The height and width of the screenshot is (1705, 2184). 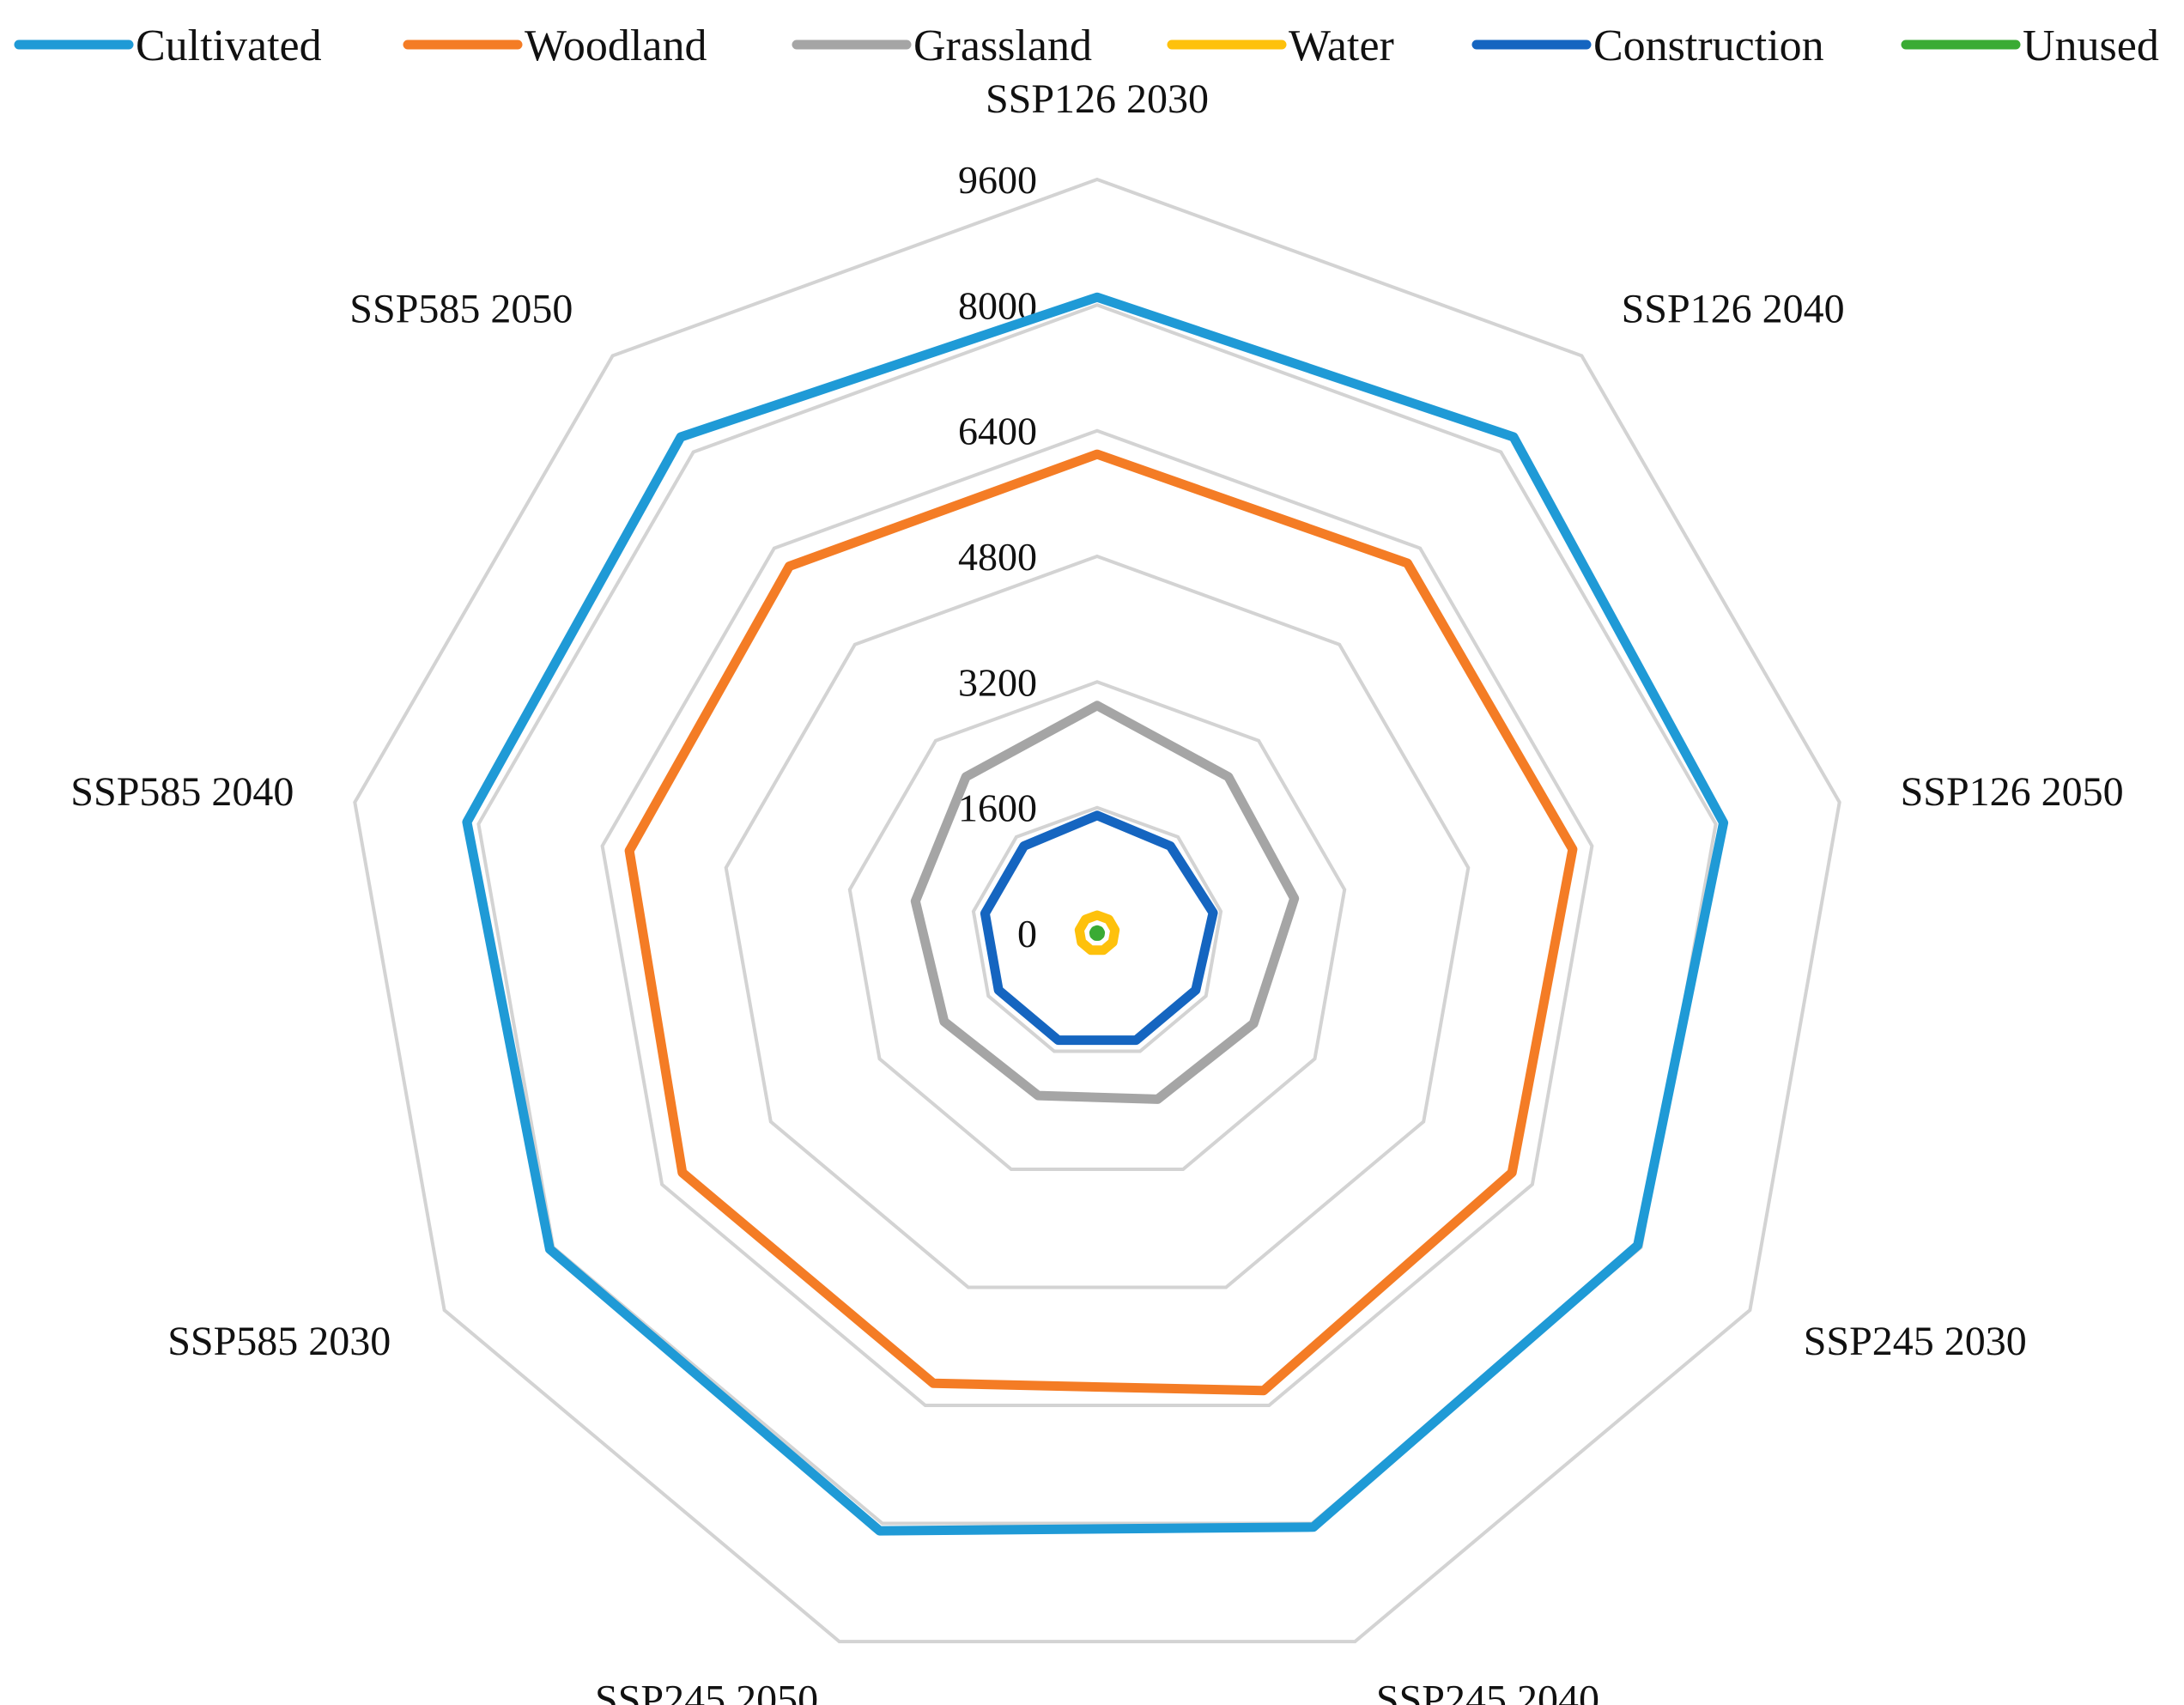 What do you see at coordinates (1488, 1691) in the screenshot?
I see `axis-label-ssp245-2040: SSP245 2040` at bounding box center [1488, 1691].